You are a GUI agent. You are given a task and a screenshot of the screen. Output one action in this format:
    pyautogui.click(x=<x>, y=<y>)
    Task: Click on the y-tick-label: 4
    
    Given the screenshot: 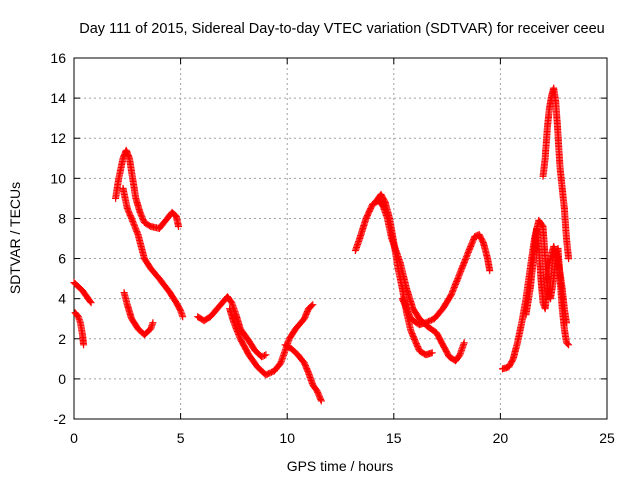 What is the action you would take?
    pyautogui.click(x=62, y=299)
    